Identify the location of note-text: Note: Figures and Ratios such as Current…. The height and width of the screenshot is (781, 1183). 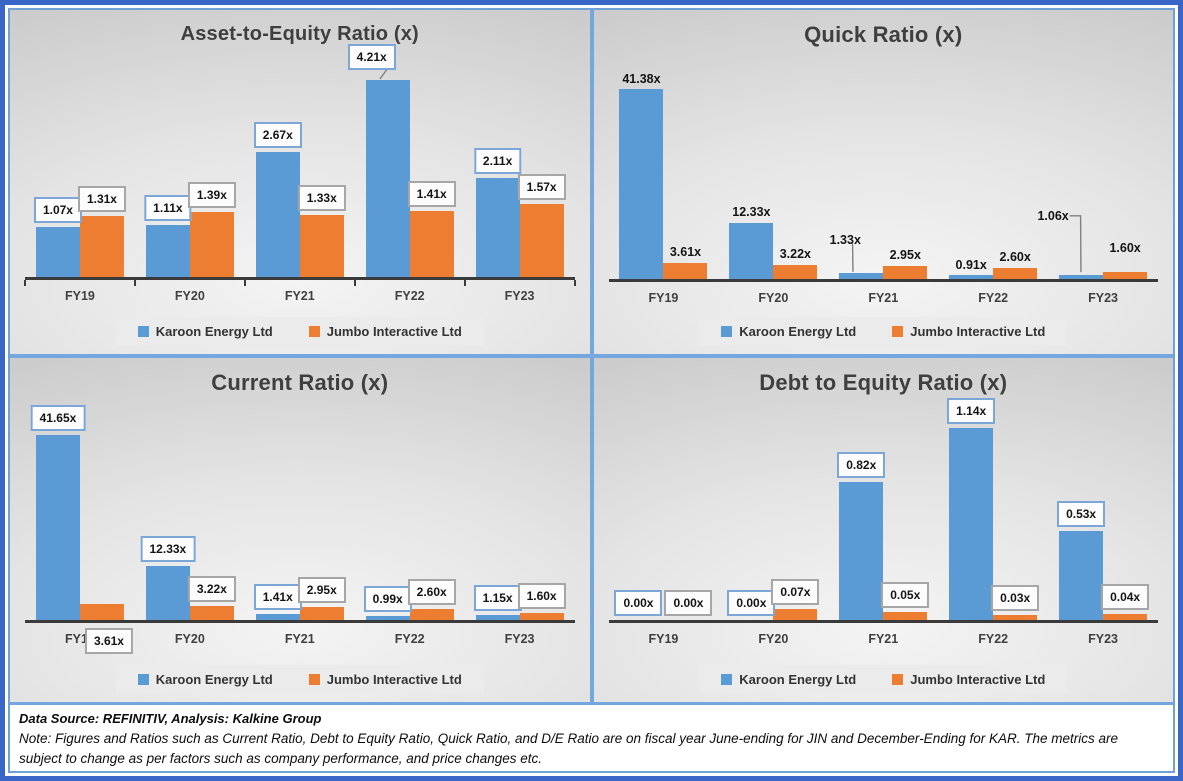
(569, 748).